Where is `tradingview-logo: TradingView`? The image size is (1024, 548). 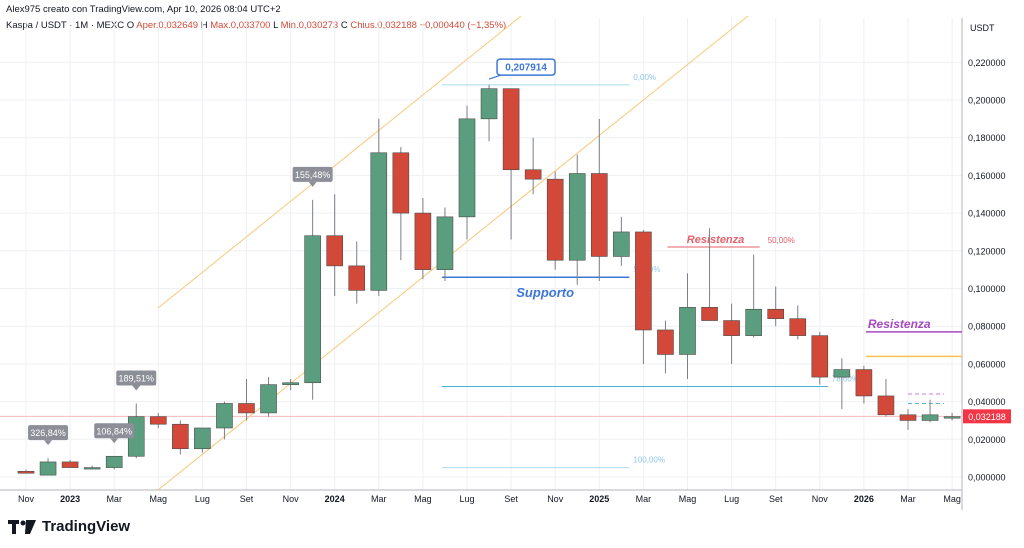
tradingview-logo: TradingView is located at coordinates (69, 526).